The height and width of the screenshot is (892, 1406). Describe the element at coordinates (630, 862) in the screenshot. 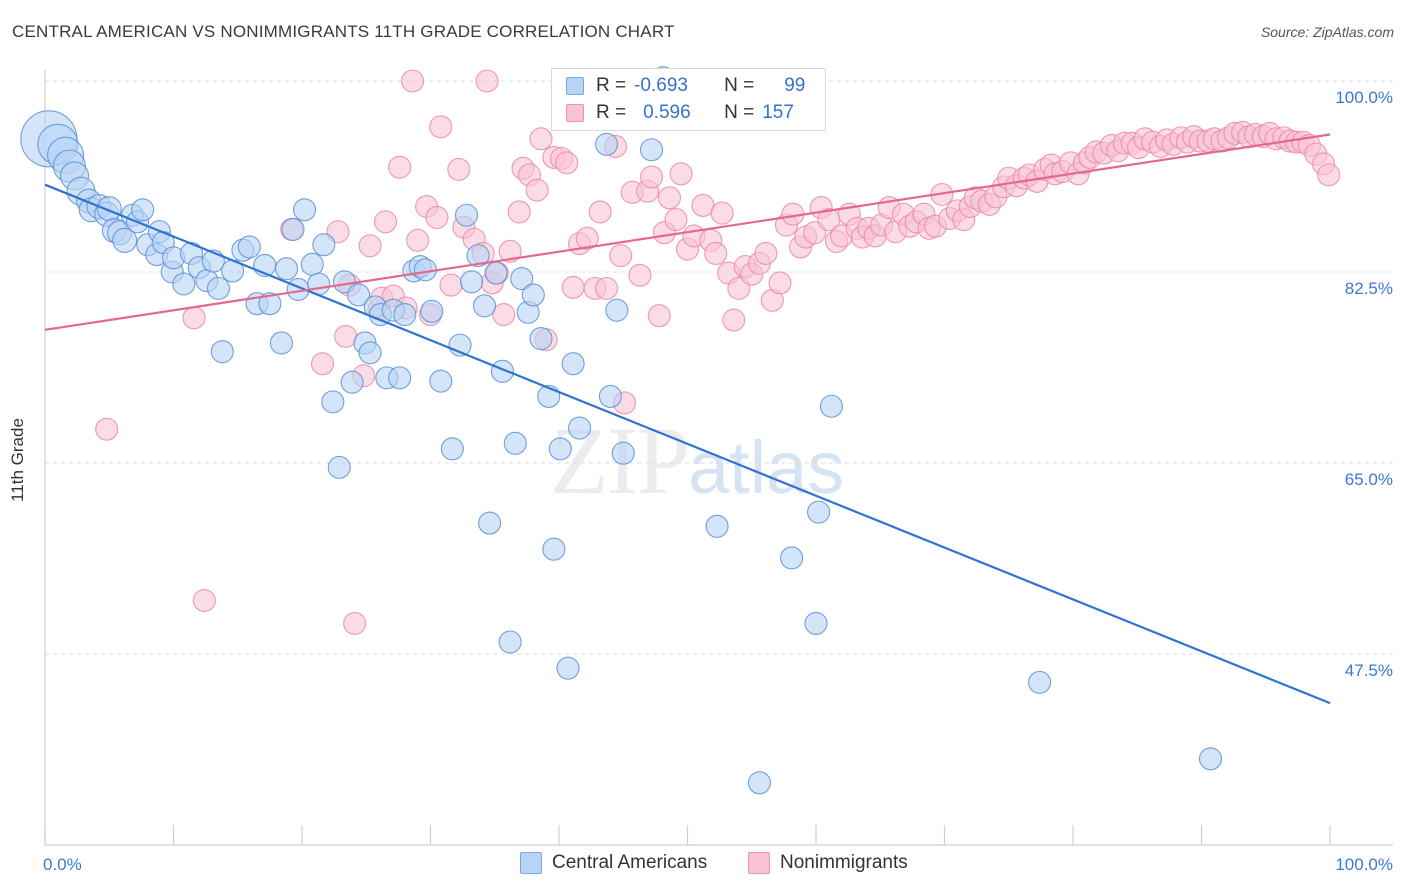

I see `legend-label: Central Americans` at that location.